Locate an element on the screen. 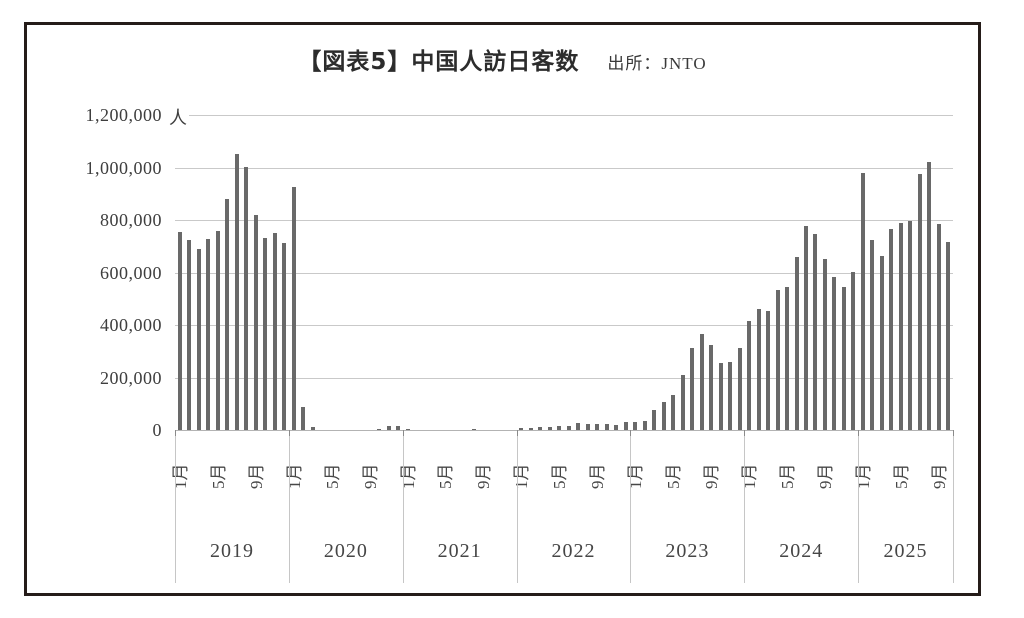 The width and height of the screenshot is (1024, 618). y-tick-label: 800,000 is located at coordinates (131, 220).